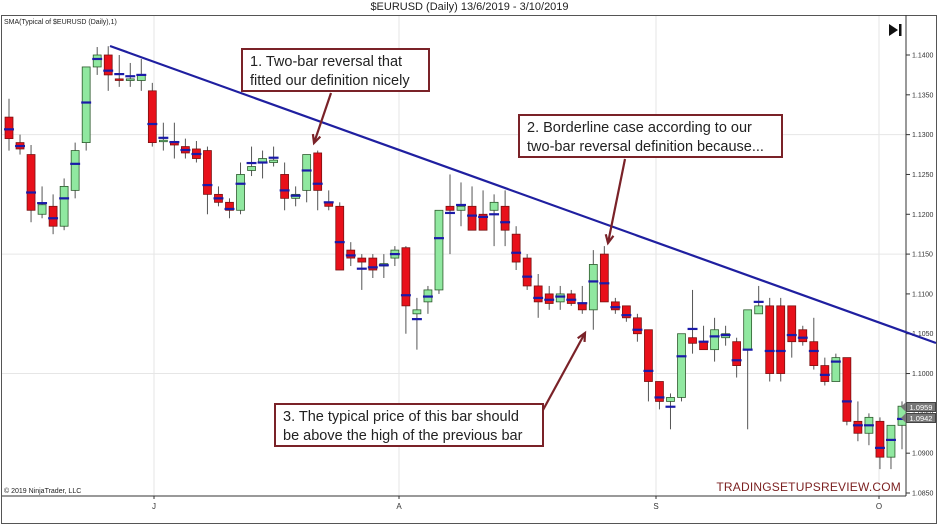 This screenshot has height=526, width=939. What do you see at coordinates (60, 22) in the screenshot?
I see `indicator-label: SMA(Typical of $EURUSD (Daily),1)` at bounding box center [60, 22].